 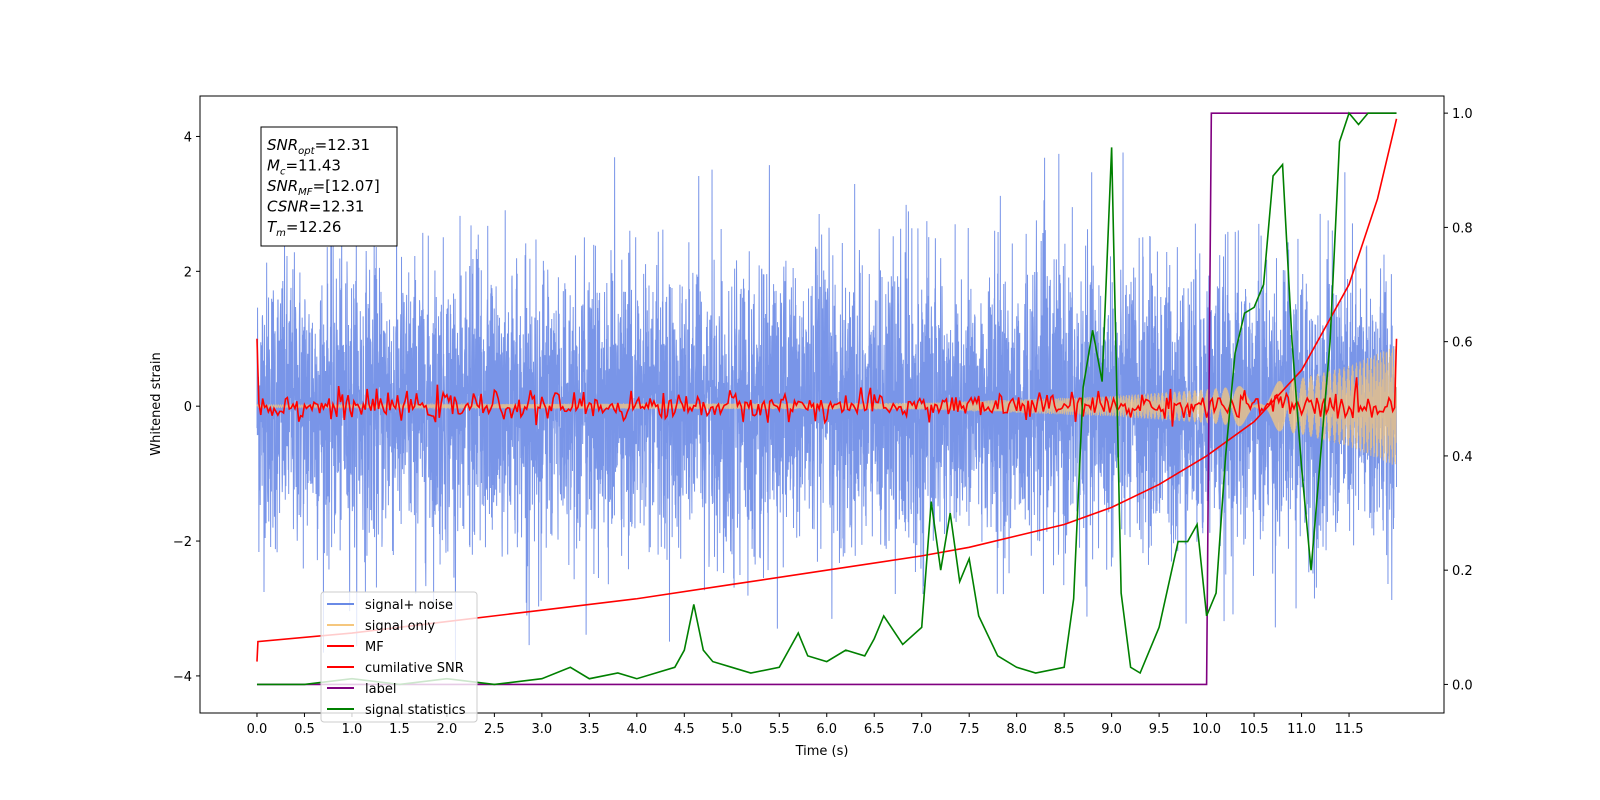 What do you see at coordinates (304, 167) in the screenshot?
I see `info-line: Mc=11.43` at bounding box center [304, 167].